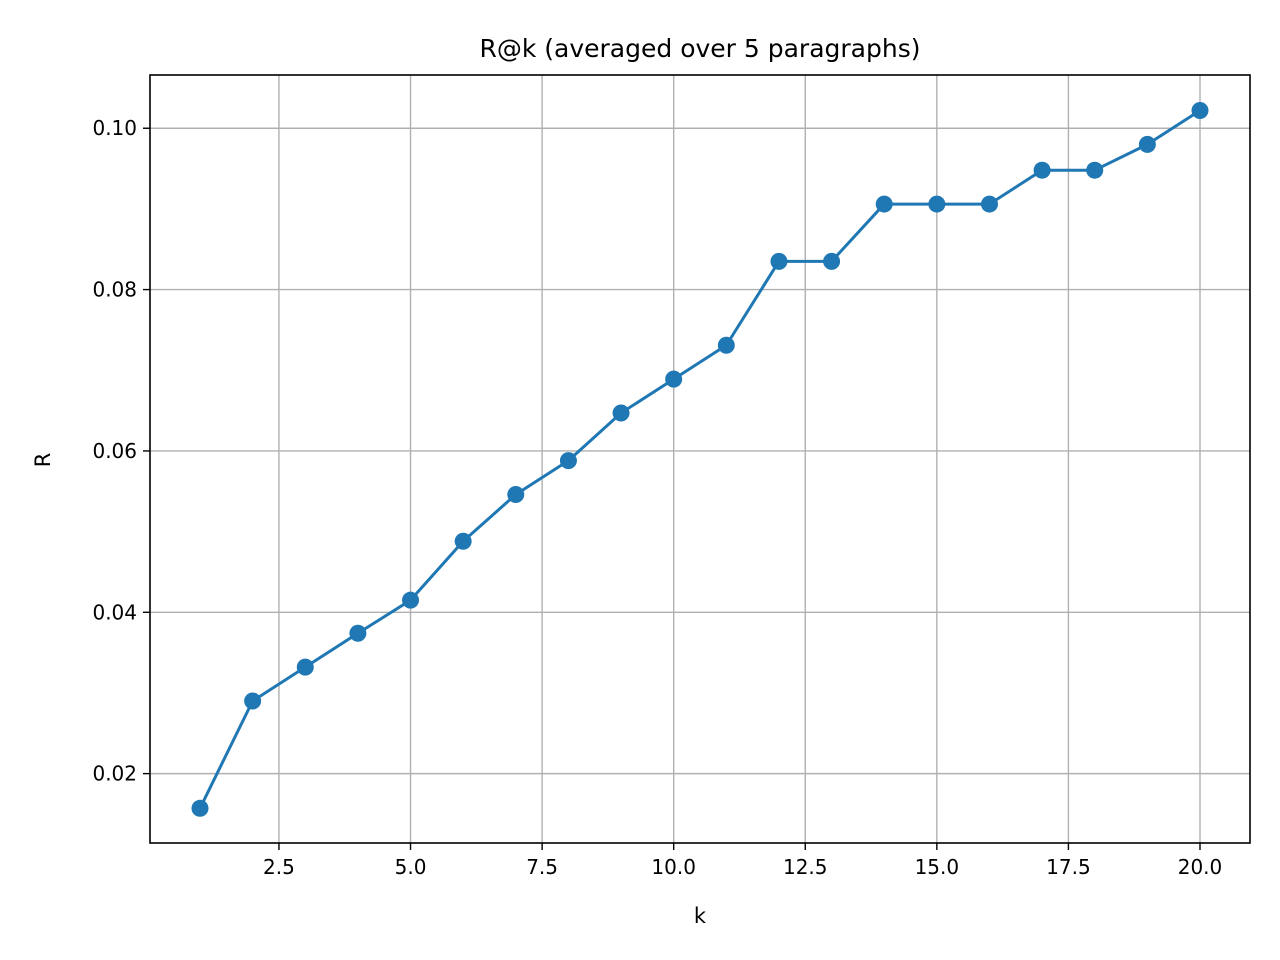 This screenshot has width=1280, height=960. I want to click on x-tick-label: 5.0, so click(411, 867).